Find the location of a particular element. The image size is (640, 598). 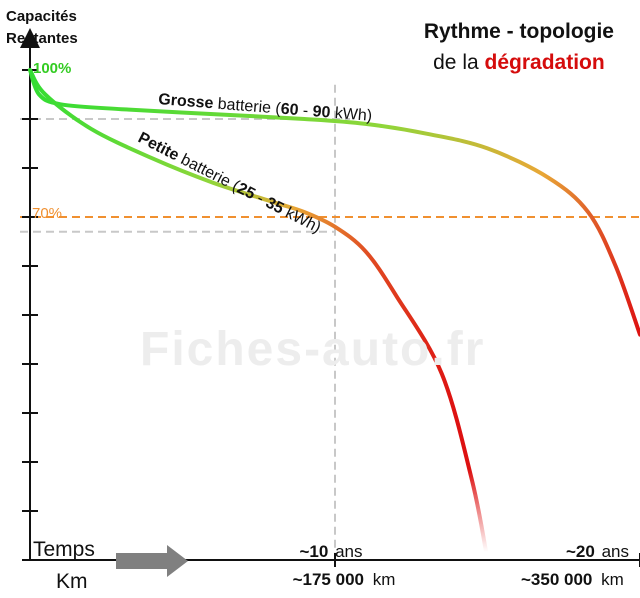

series-label-part: kWh) is located at coordinates (351, 115).